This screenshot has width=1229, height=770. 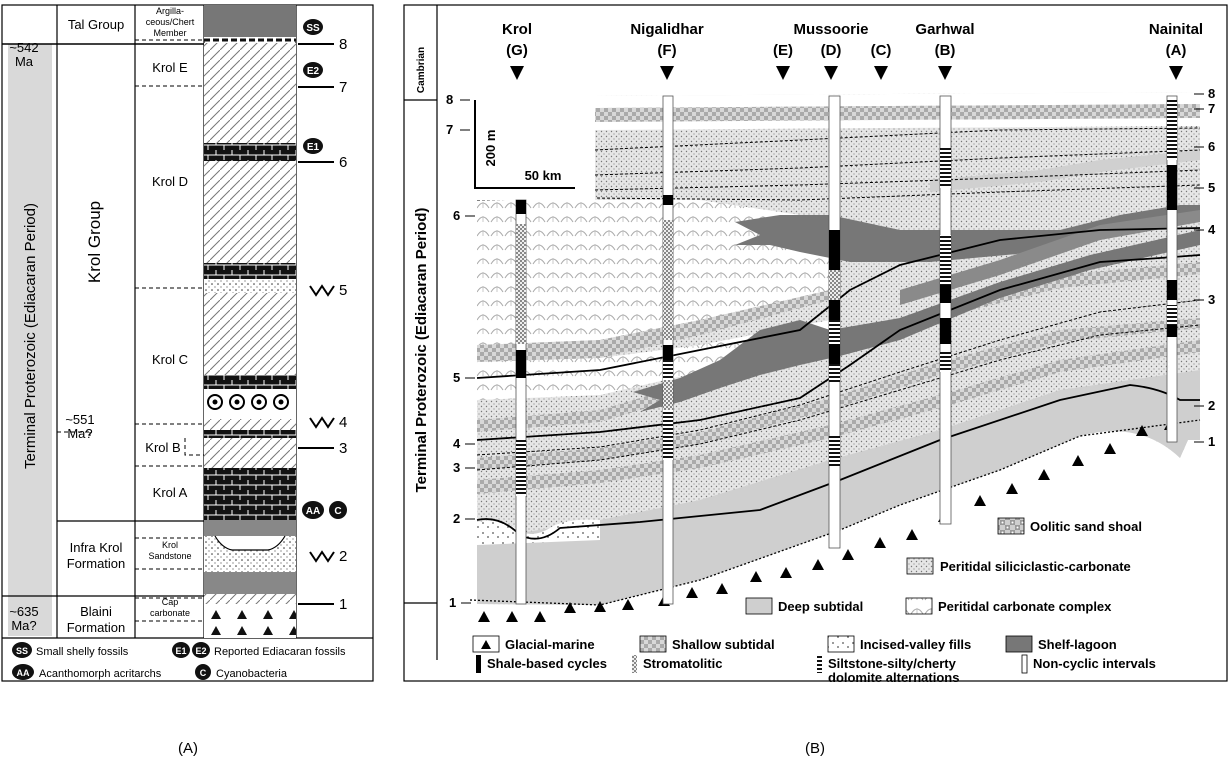 What do you see at coordinates (1176, 29) in the screenshot?
I see `section-name-nainital: Nainital` at bounding box center [1176, 29].